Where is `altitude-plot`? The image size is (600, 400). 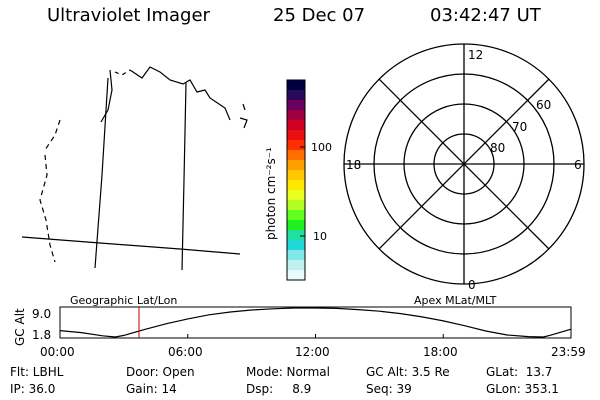 altitude-plot is located at coordinates (315, 322).